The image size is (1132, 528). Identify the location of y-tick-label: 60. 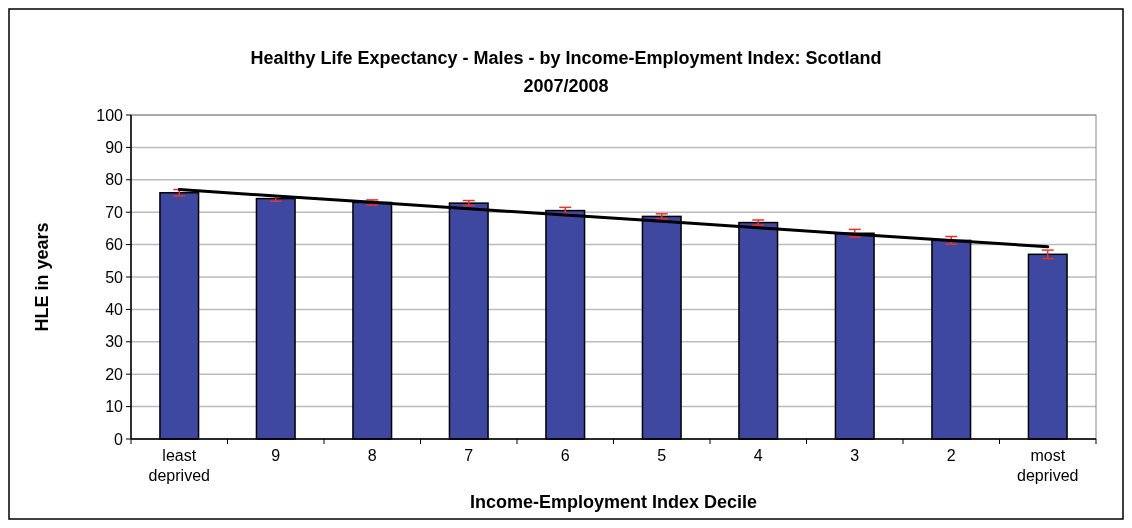
(114, 245).